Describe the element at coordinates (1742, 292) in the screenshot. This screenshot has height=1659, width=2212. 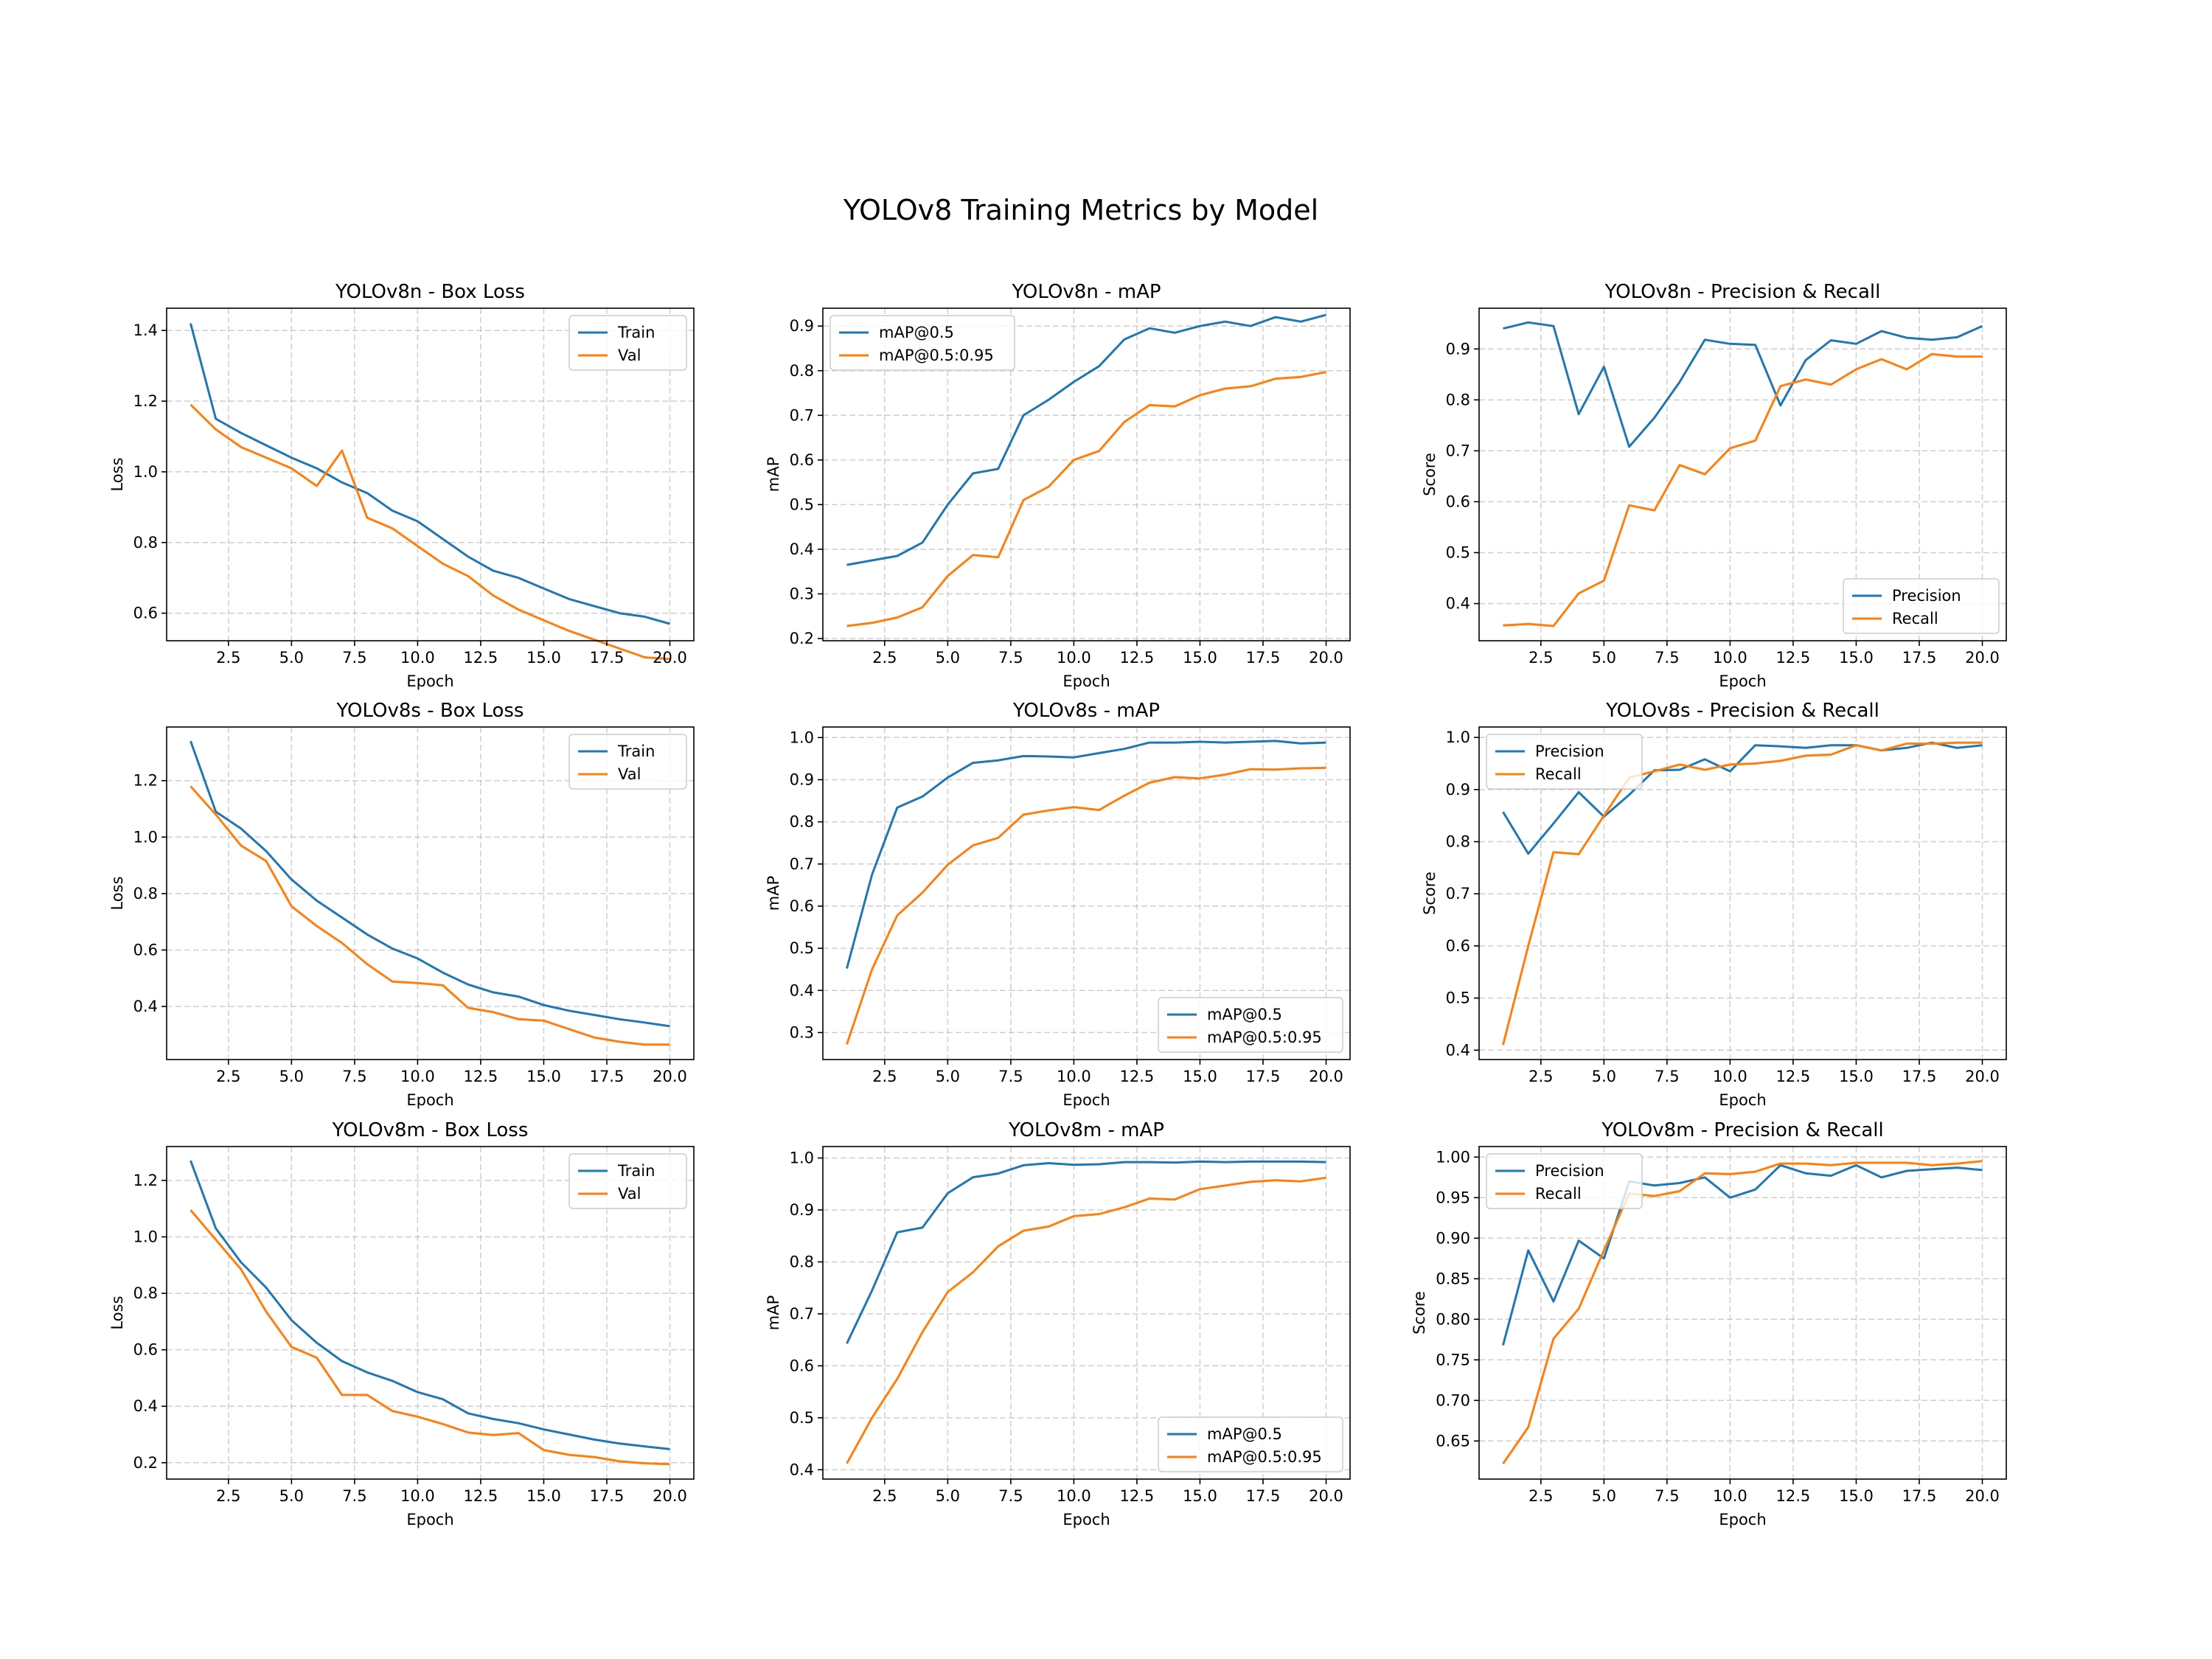
I see `subplot-title: YOLOv8n - Precision & Recall` at that location.